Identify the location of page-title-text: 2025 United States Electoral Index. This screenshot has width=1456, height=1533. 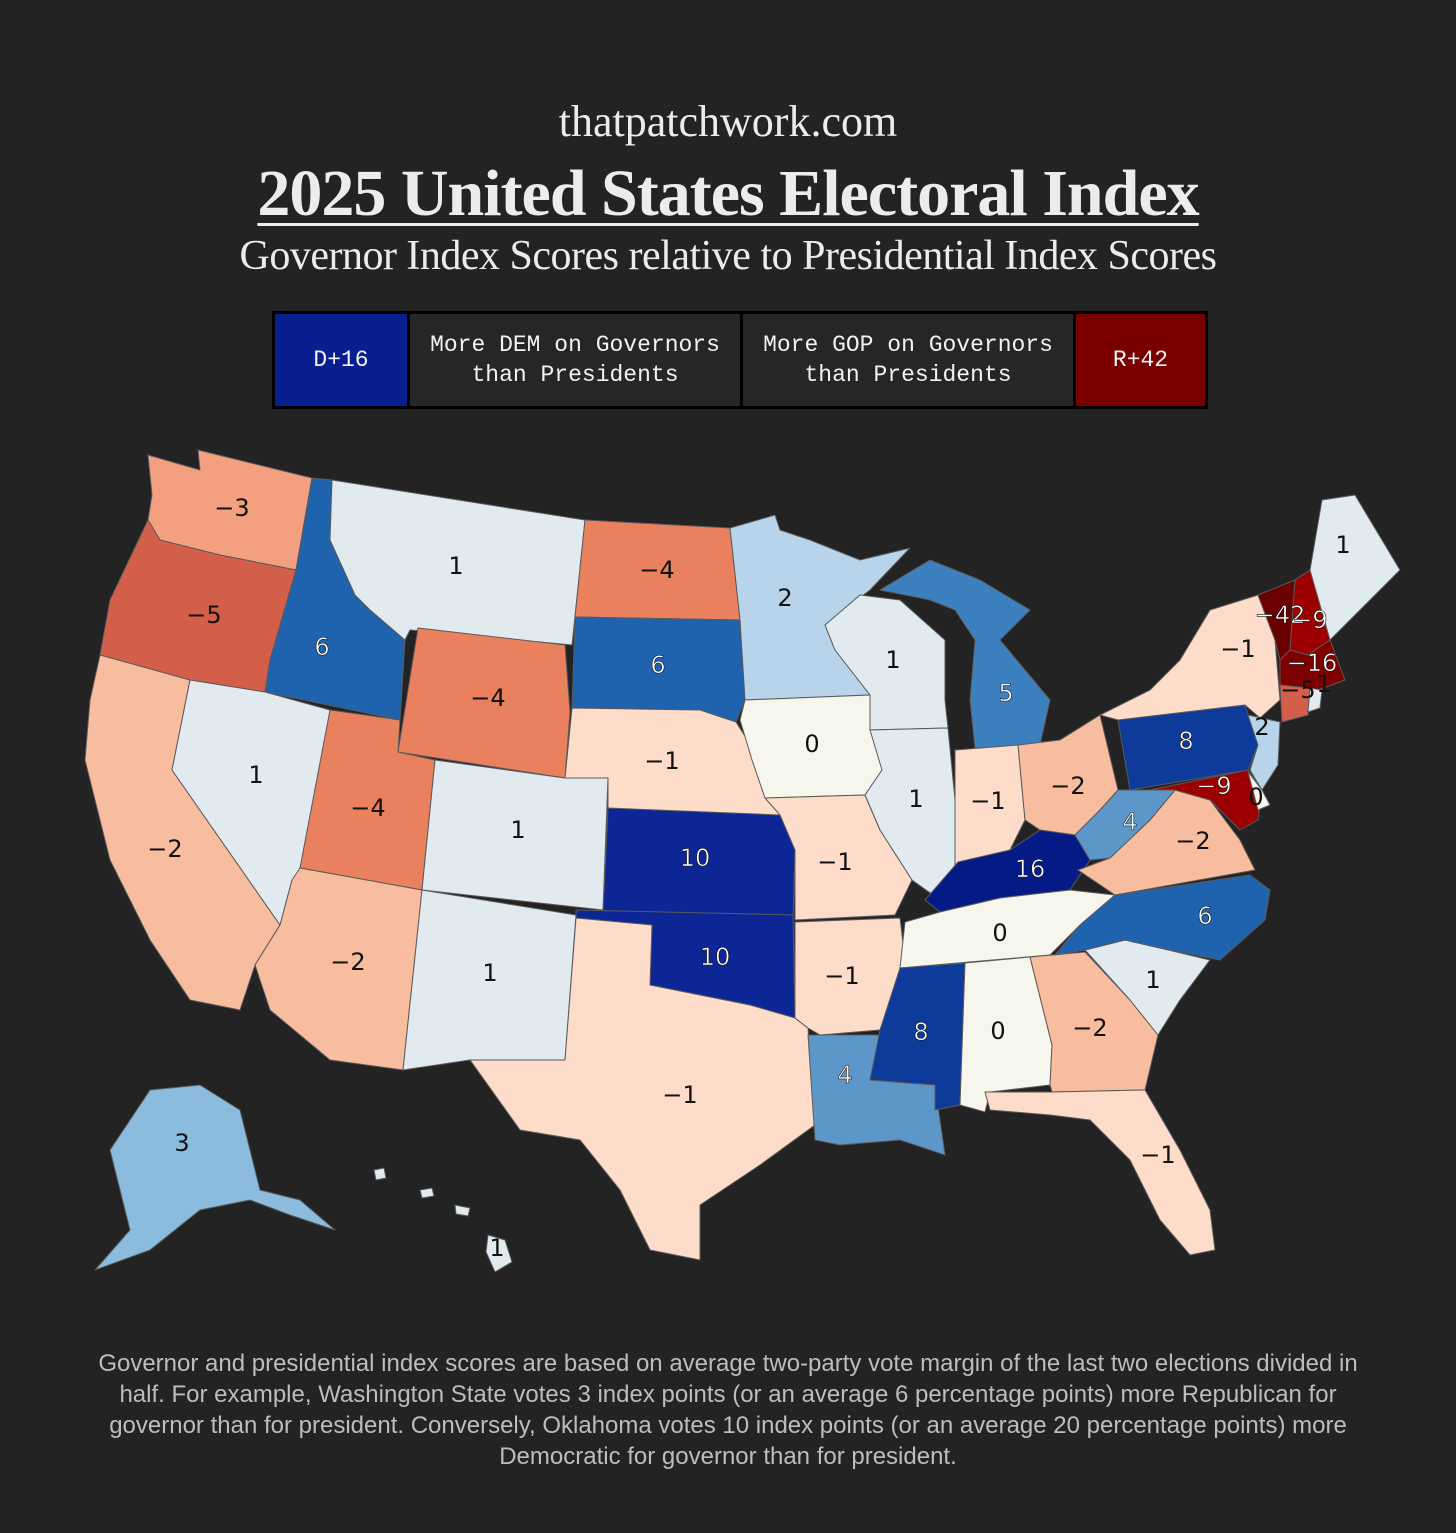
(728, 193).